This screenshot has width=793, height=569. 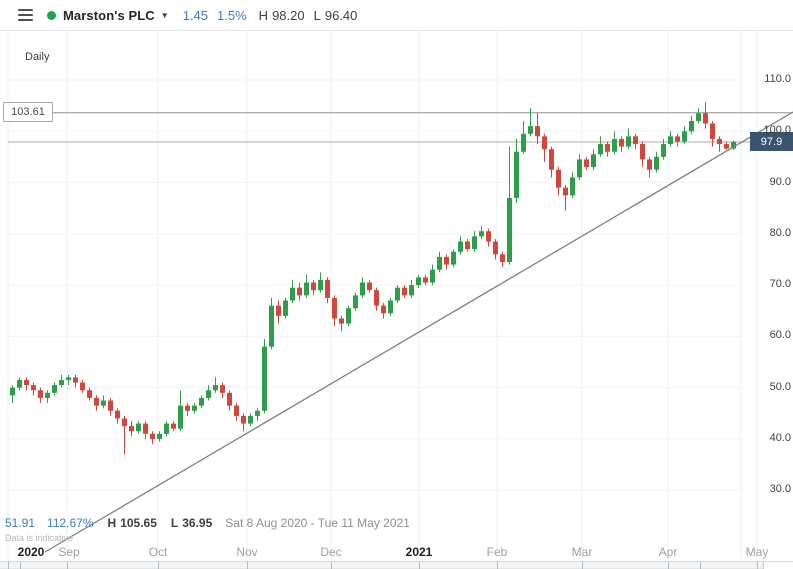 I want to click on data-indicative-note: Data is indicative, so click(x=39, y=538).